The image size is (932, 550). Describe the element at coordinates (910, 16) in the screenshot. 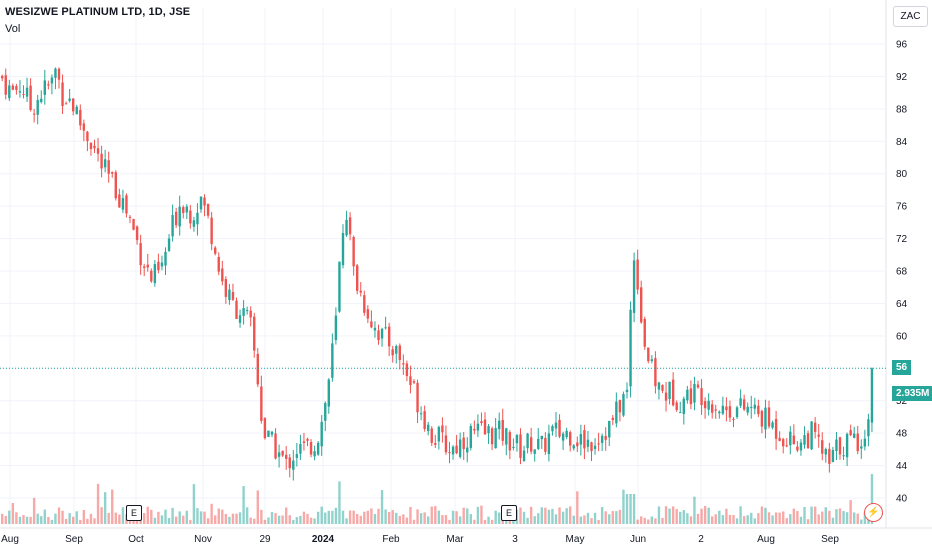

I see `currency-button: ZAC` at that location.